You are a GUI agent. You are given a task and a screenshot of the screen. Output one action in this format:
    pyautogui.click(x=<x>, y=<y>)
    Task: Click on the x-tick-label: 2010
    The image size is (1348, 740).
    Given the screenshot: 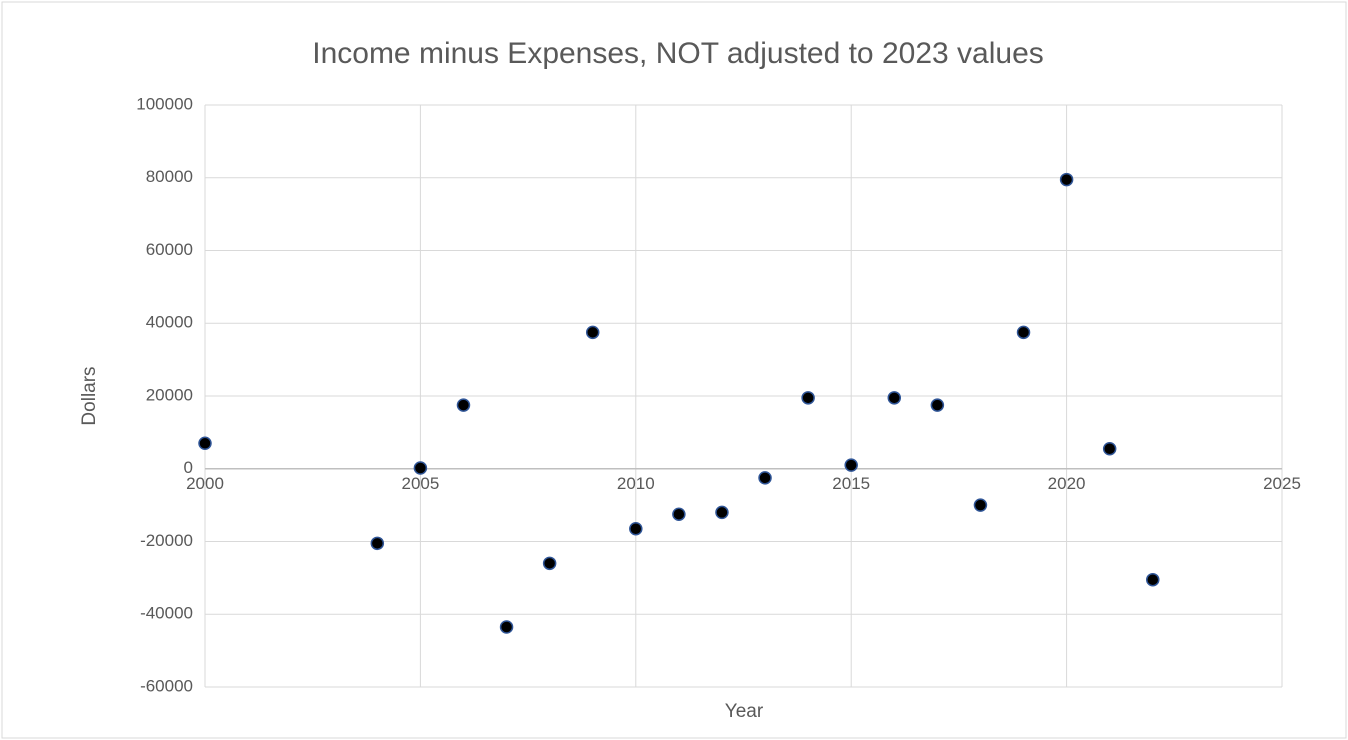 What is the action you would take?
    pyautogui.click(x=636, y=483)
    